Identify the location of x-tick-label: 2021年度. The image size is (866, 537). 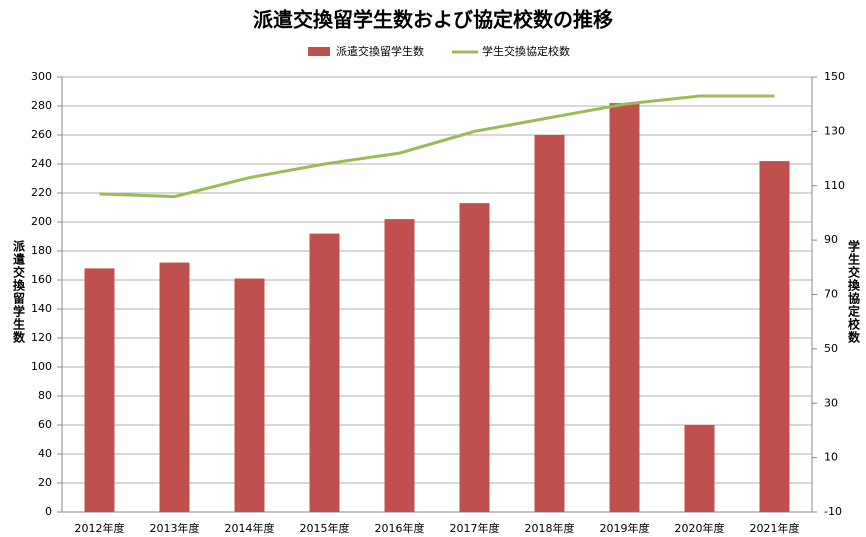
(775, 528).